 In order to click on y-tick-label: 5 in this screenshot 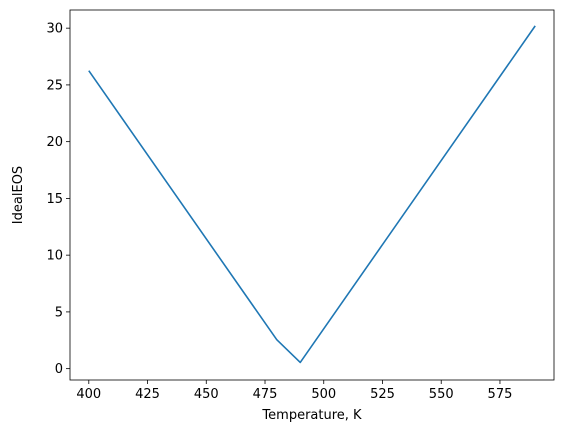, I will do `click(59, 312)`.